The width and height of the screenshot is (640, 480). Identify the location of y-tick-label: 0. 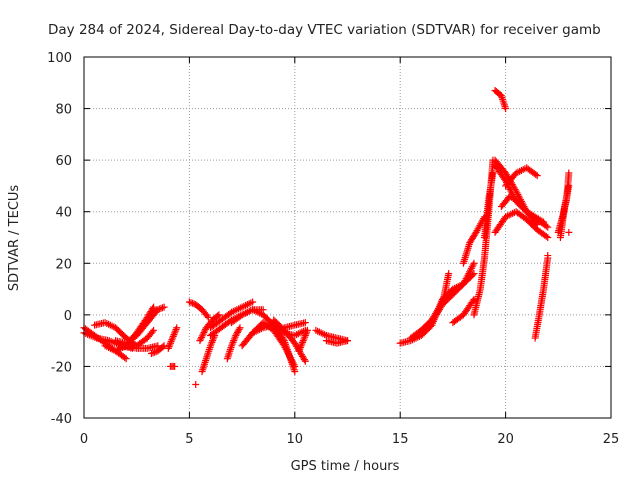
(68, 316).